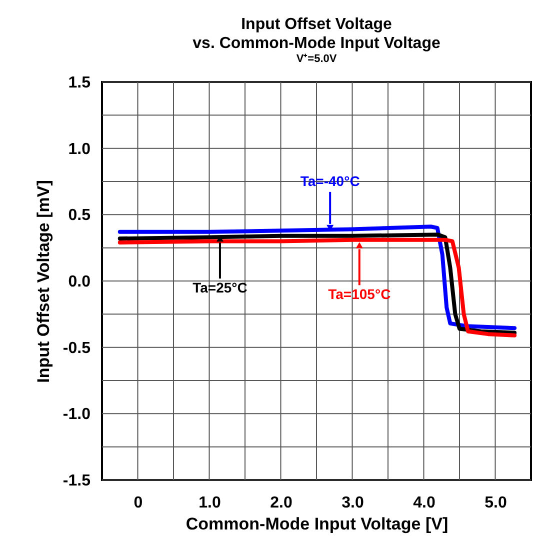  What do you see at coordinates (76, 415) in the screenshot?
I see `y-tick-label: -1.0` at bounding box center [76, 415].